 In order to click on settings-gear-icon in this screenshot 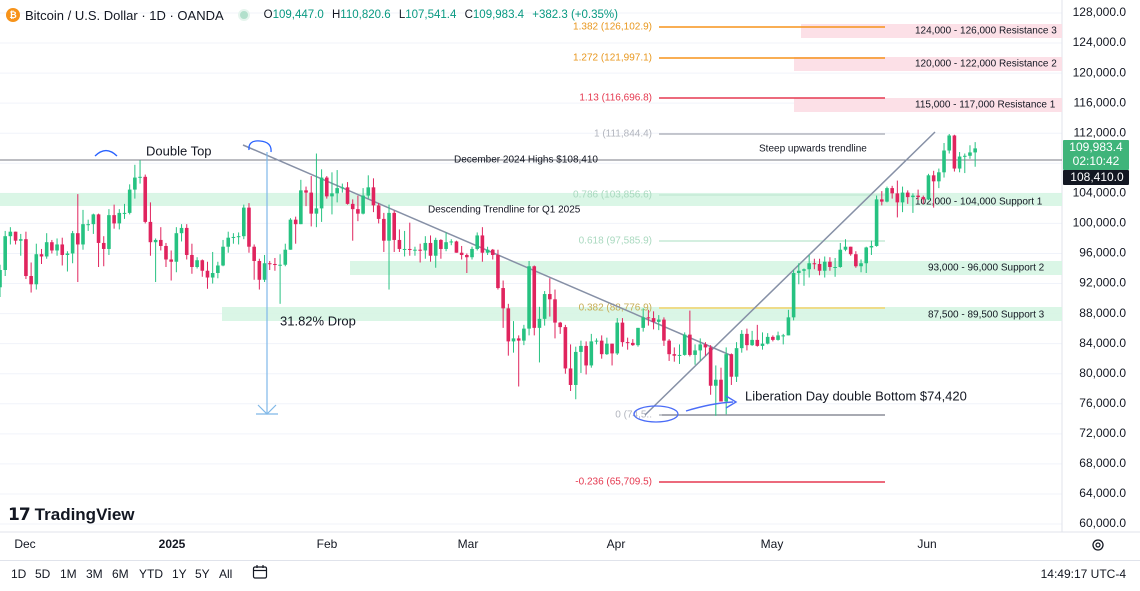, I will do `click(1098, 545)`.